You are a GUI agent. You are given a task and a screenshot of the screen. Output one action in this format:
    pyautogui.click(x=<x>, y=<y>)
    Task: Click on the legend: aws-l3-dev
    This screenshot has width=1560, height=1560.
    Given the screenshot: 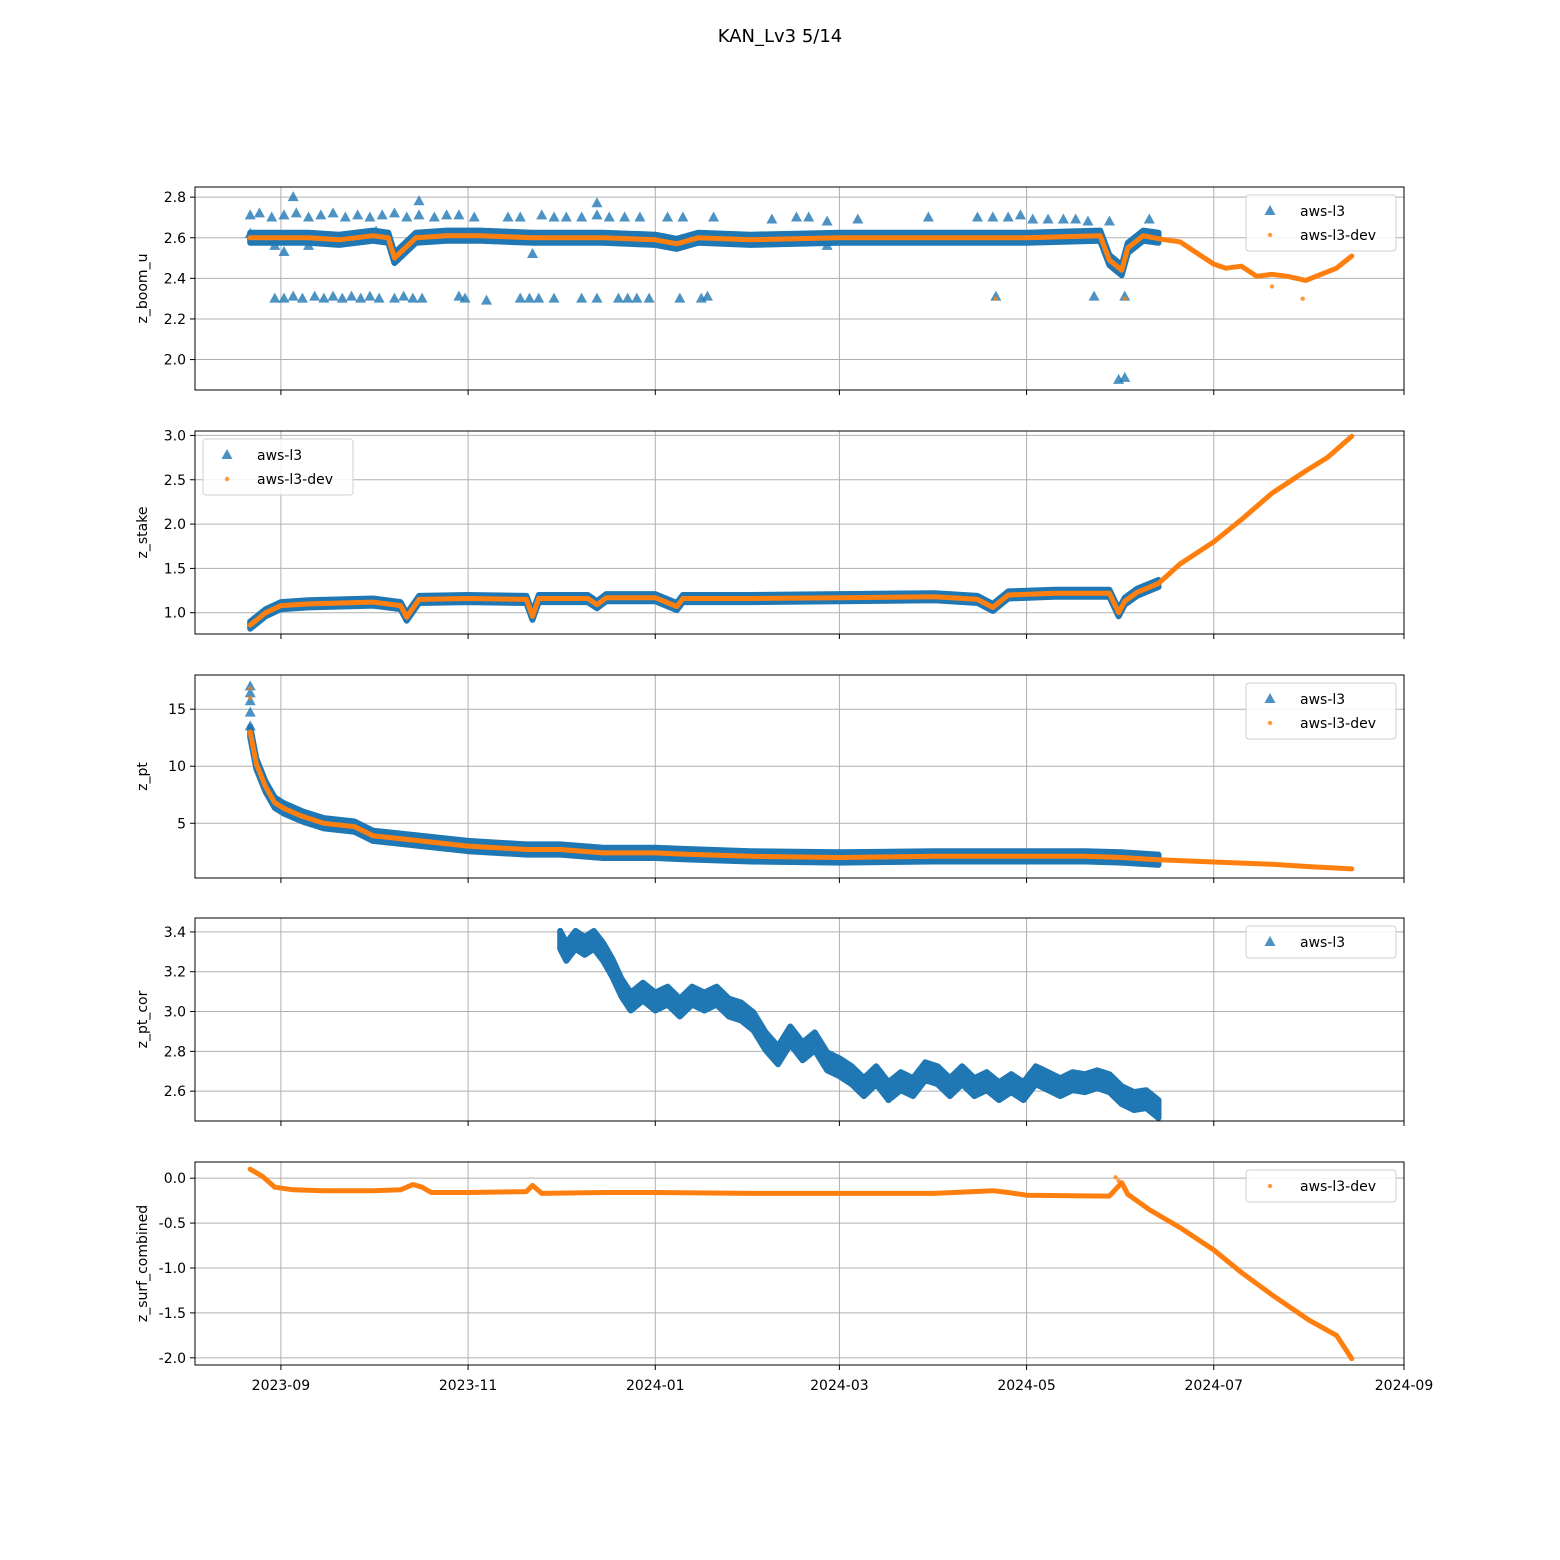 What is the action you would take?
    pyautogui.click(x=1321, y=1186)
    